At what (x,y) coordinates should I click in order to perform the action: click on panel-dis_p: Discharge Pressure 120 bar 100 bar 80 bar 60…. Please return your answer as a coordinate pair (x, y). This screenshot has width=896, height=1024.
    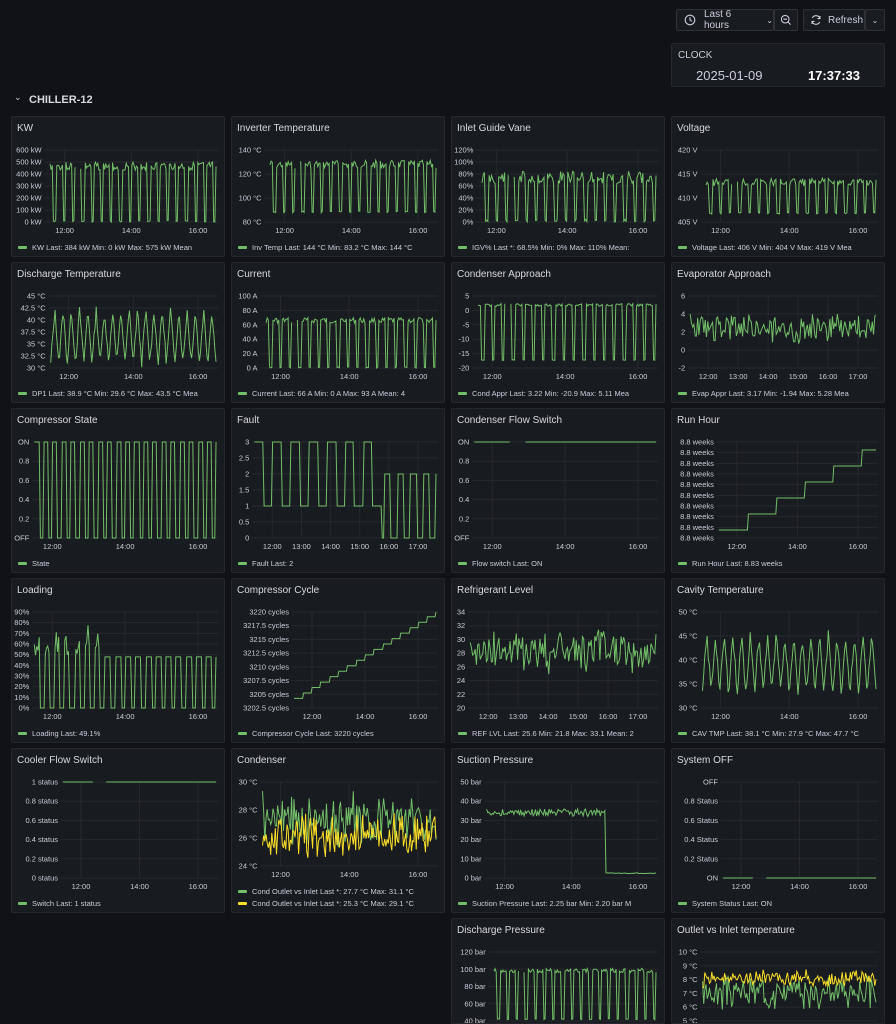
    Looking at the image, I should click on (558, 971).